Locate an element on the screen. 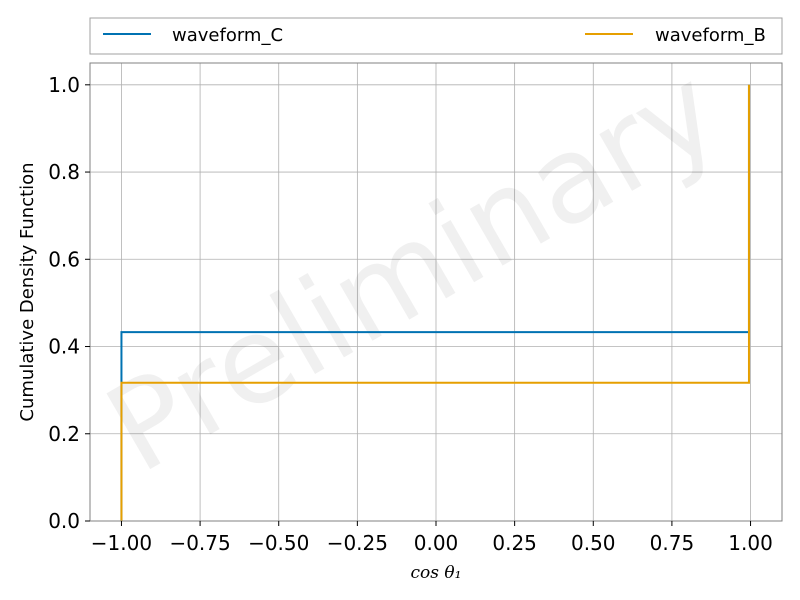  x-tick-label: 1.00 is located at coordinates (750, 543).